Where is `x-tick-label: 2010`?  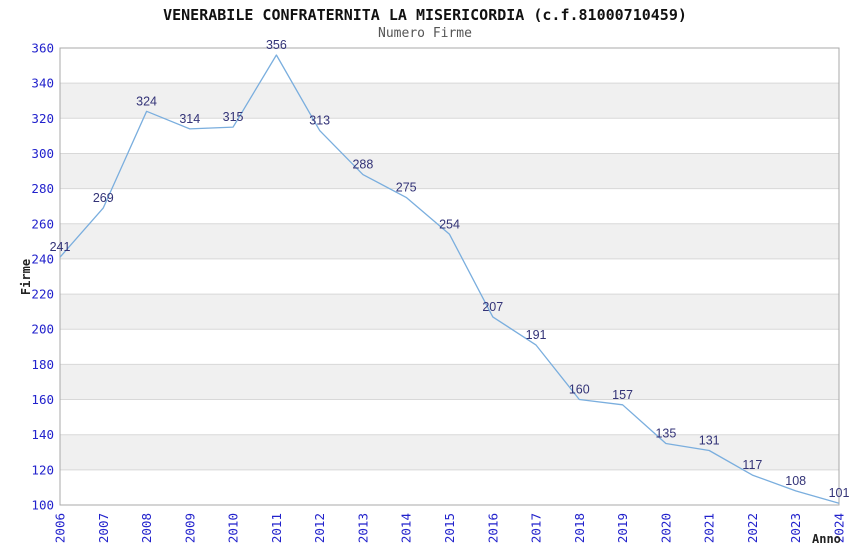
x-tick-label: 2010 is located at coordinates (233, 528).